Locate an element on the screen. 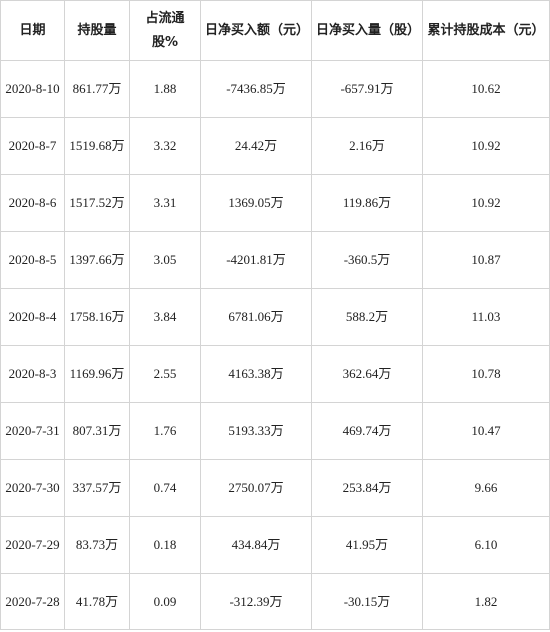  cell-holding-amount: 861.77万 is located at coordinates (97, 89).